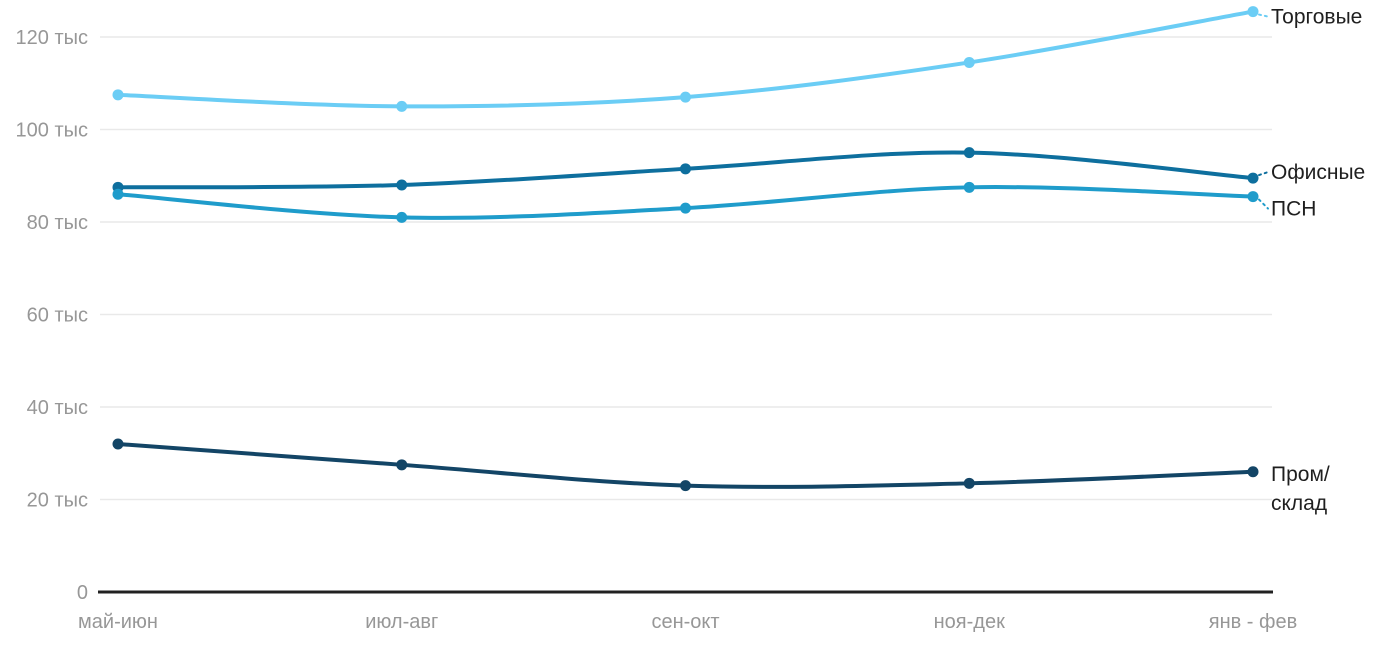 The width and height of the screenshot is (1400, 650). What do you see at coordinates (52, 38) in the screenshot?
I see `y-tick-label: 120 тыс` at bounding box center [52, 38].